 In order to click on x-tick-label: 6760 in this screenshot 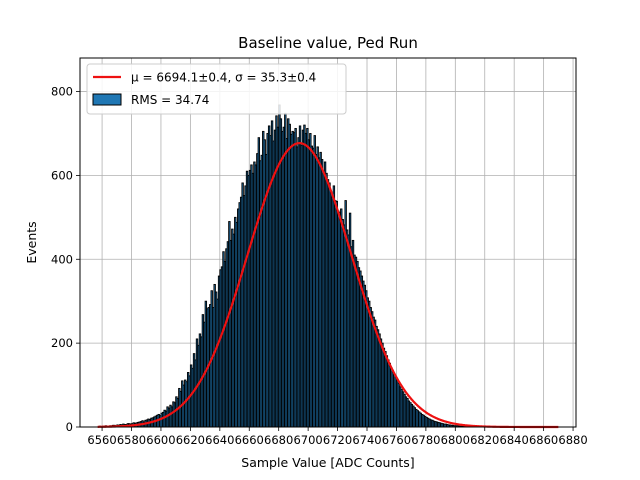, I will do `click(396, 440)`.